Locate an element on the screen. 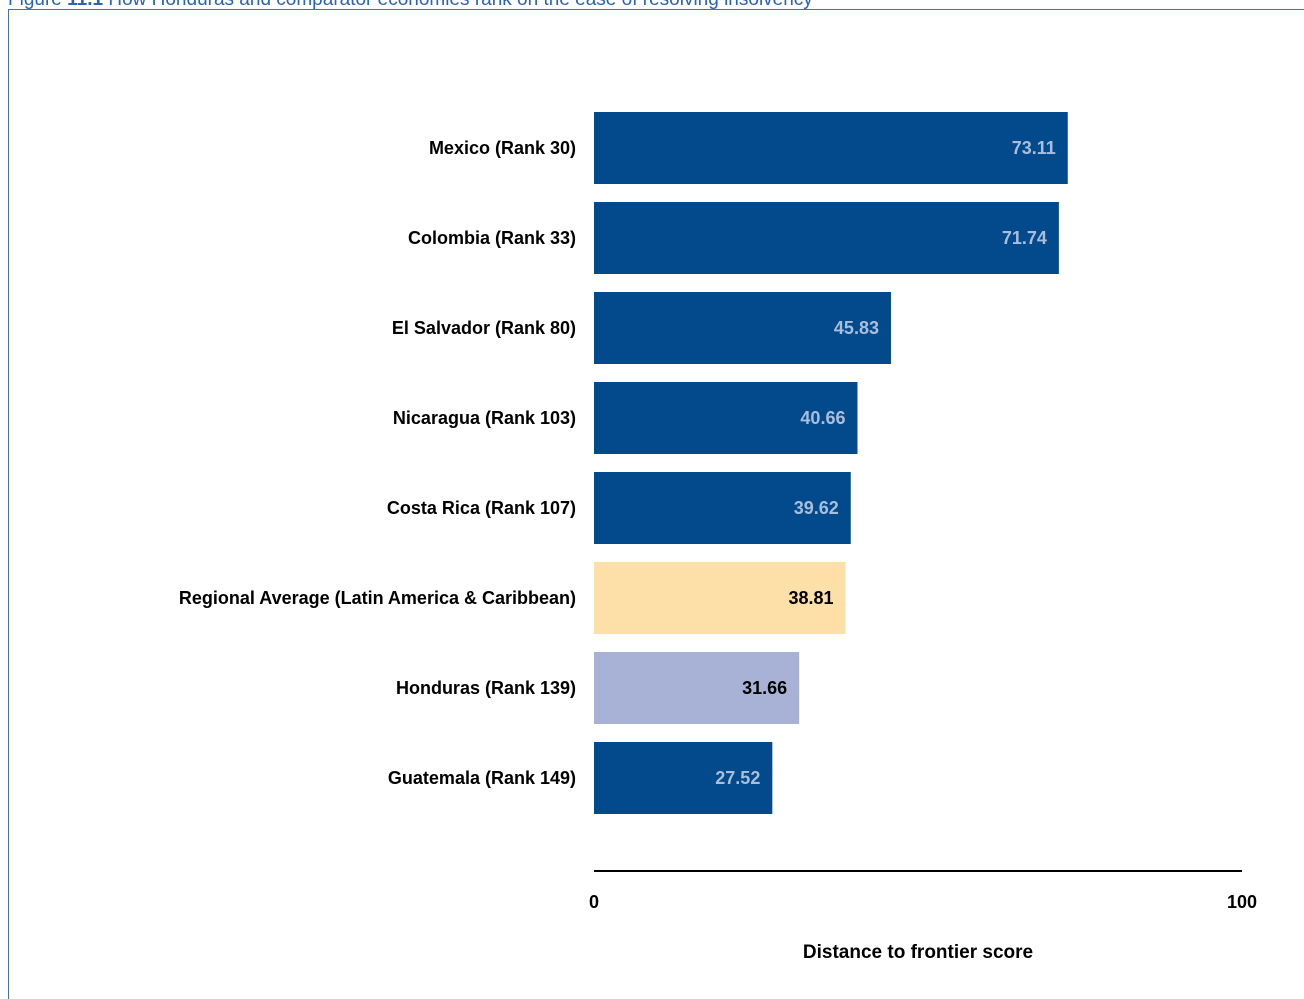  category-label-7: Guatemala (Rank 149) is located at coordinates (482, 778).